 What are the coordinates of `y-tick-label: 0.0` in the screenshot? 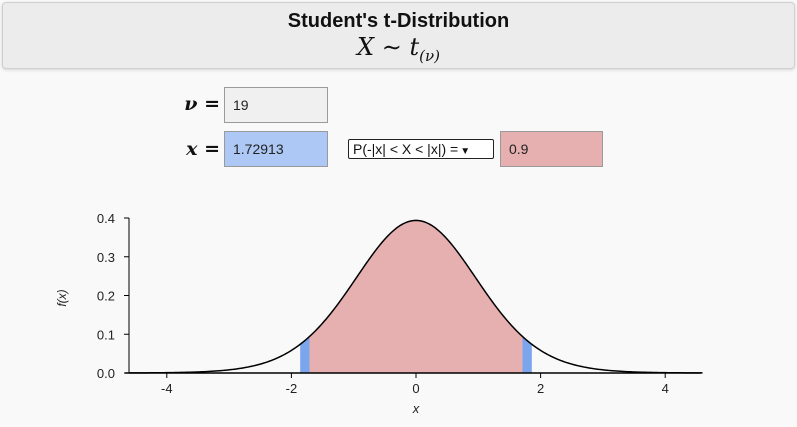 It's located at (106, 373).